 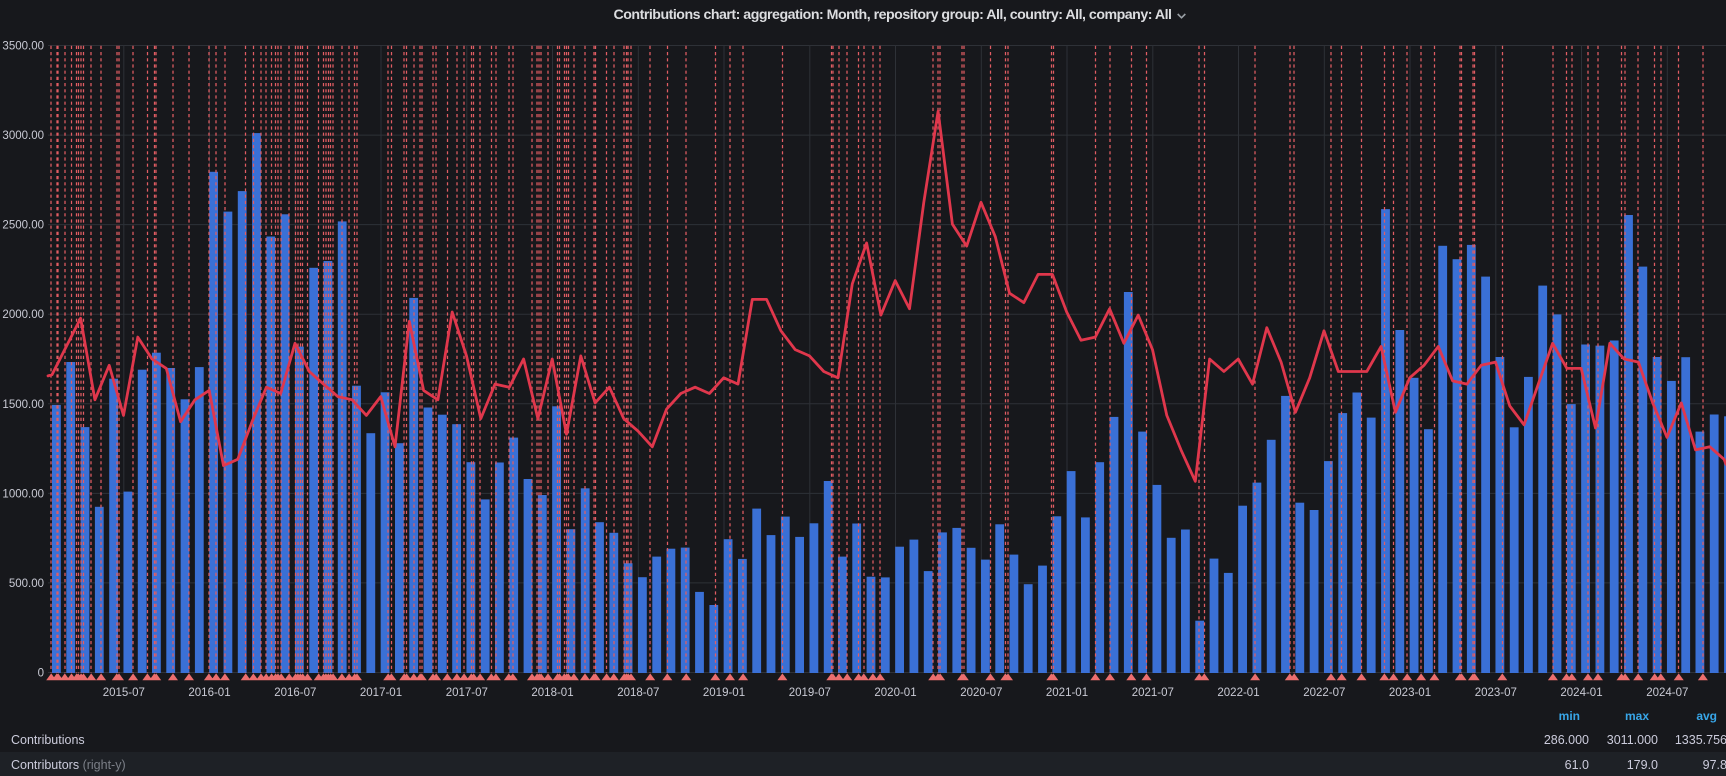 What do you see at coordinates (41, 674) in the screenshot?
I see `svg-text: 0` at bounding box center [41, 674].